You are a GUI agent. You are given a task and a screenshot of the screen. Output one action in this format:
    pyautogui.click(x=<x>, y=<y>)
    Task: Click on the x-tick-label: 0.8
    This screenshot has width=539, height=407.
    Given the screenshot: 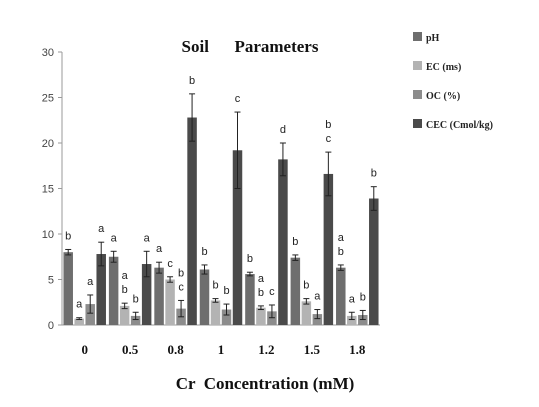 What is the action you would take?
    pyautogui.click(x=175, y=349)
    